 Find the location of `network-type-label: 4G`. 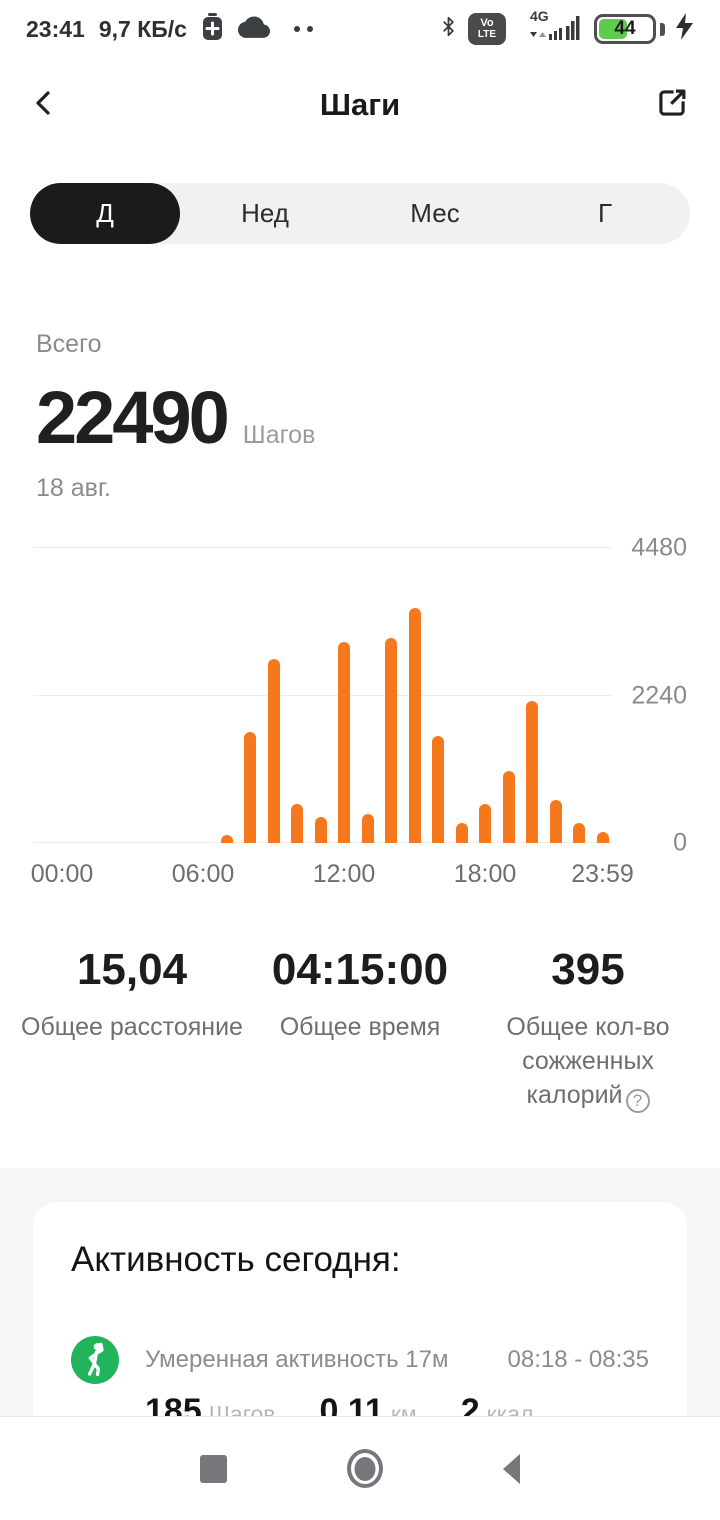

network-type-label: 4G is located at coordinates (539, 16).